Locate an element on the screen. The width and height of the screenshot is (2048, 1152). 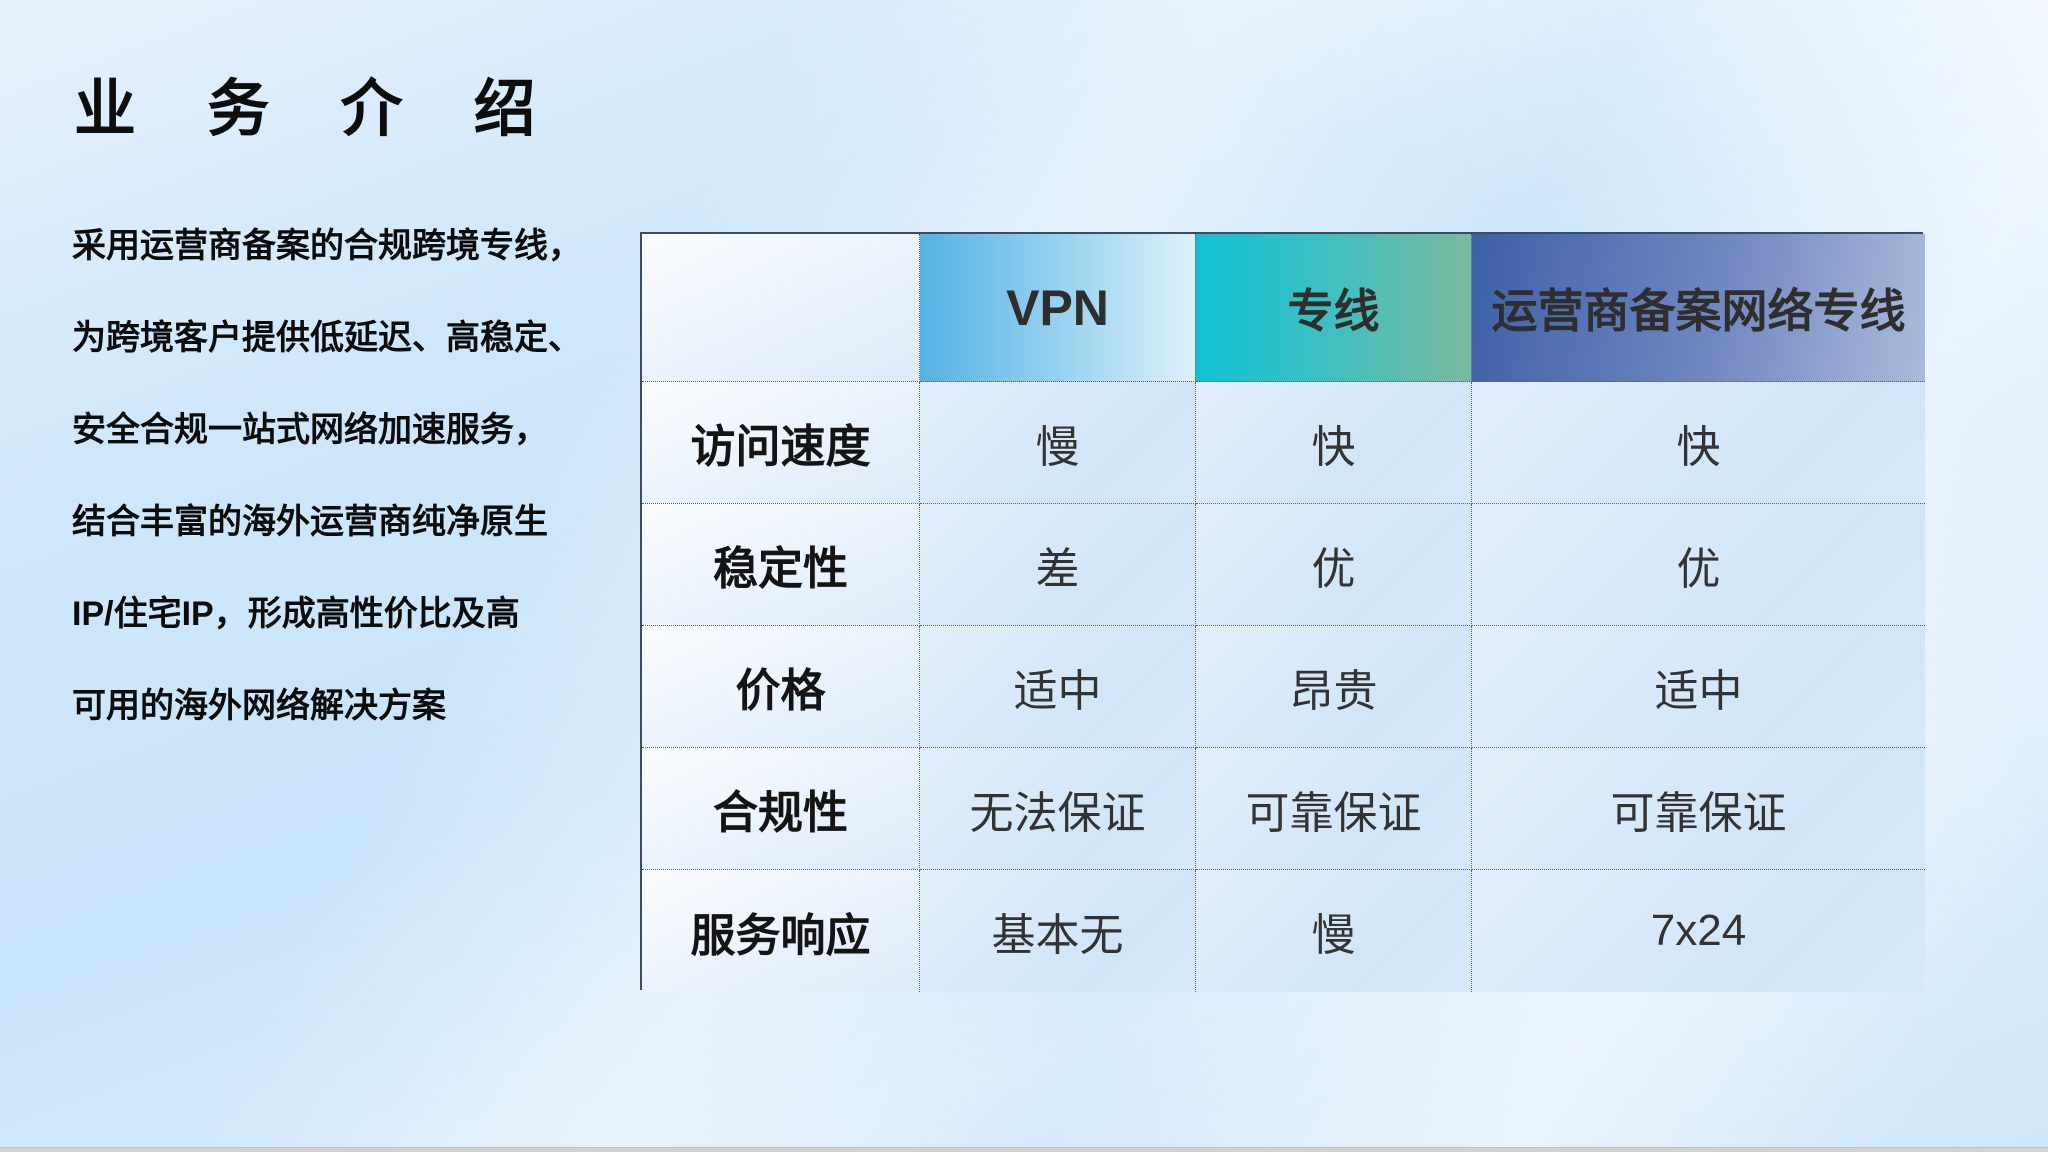
description-line: 为跨境客户提供低延迟、高稳定、 is located at coordinates (327, 338).